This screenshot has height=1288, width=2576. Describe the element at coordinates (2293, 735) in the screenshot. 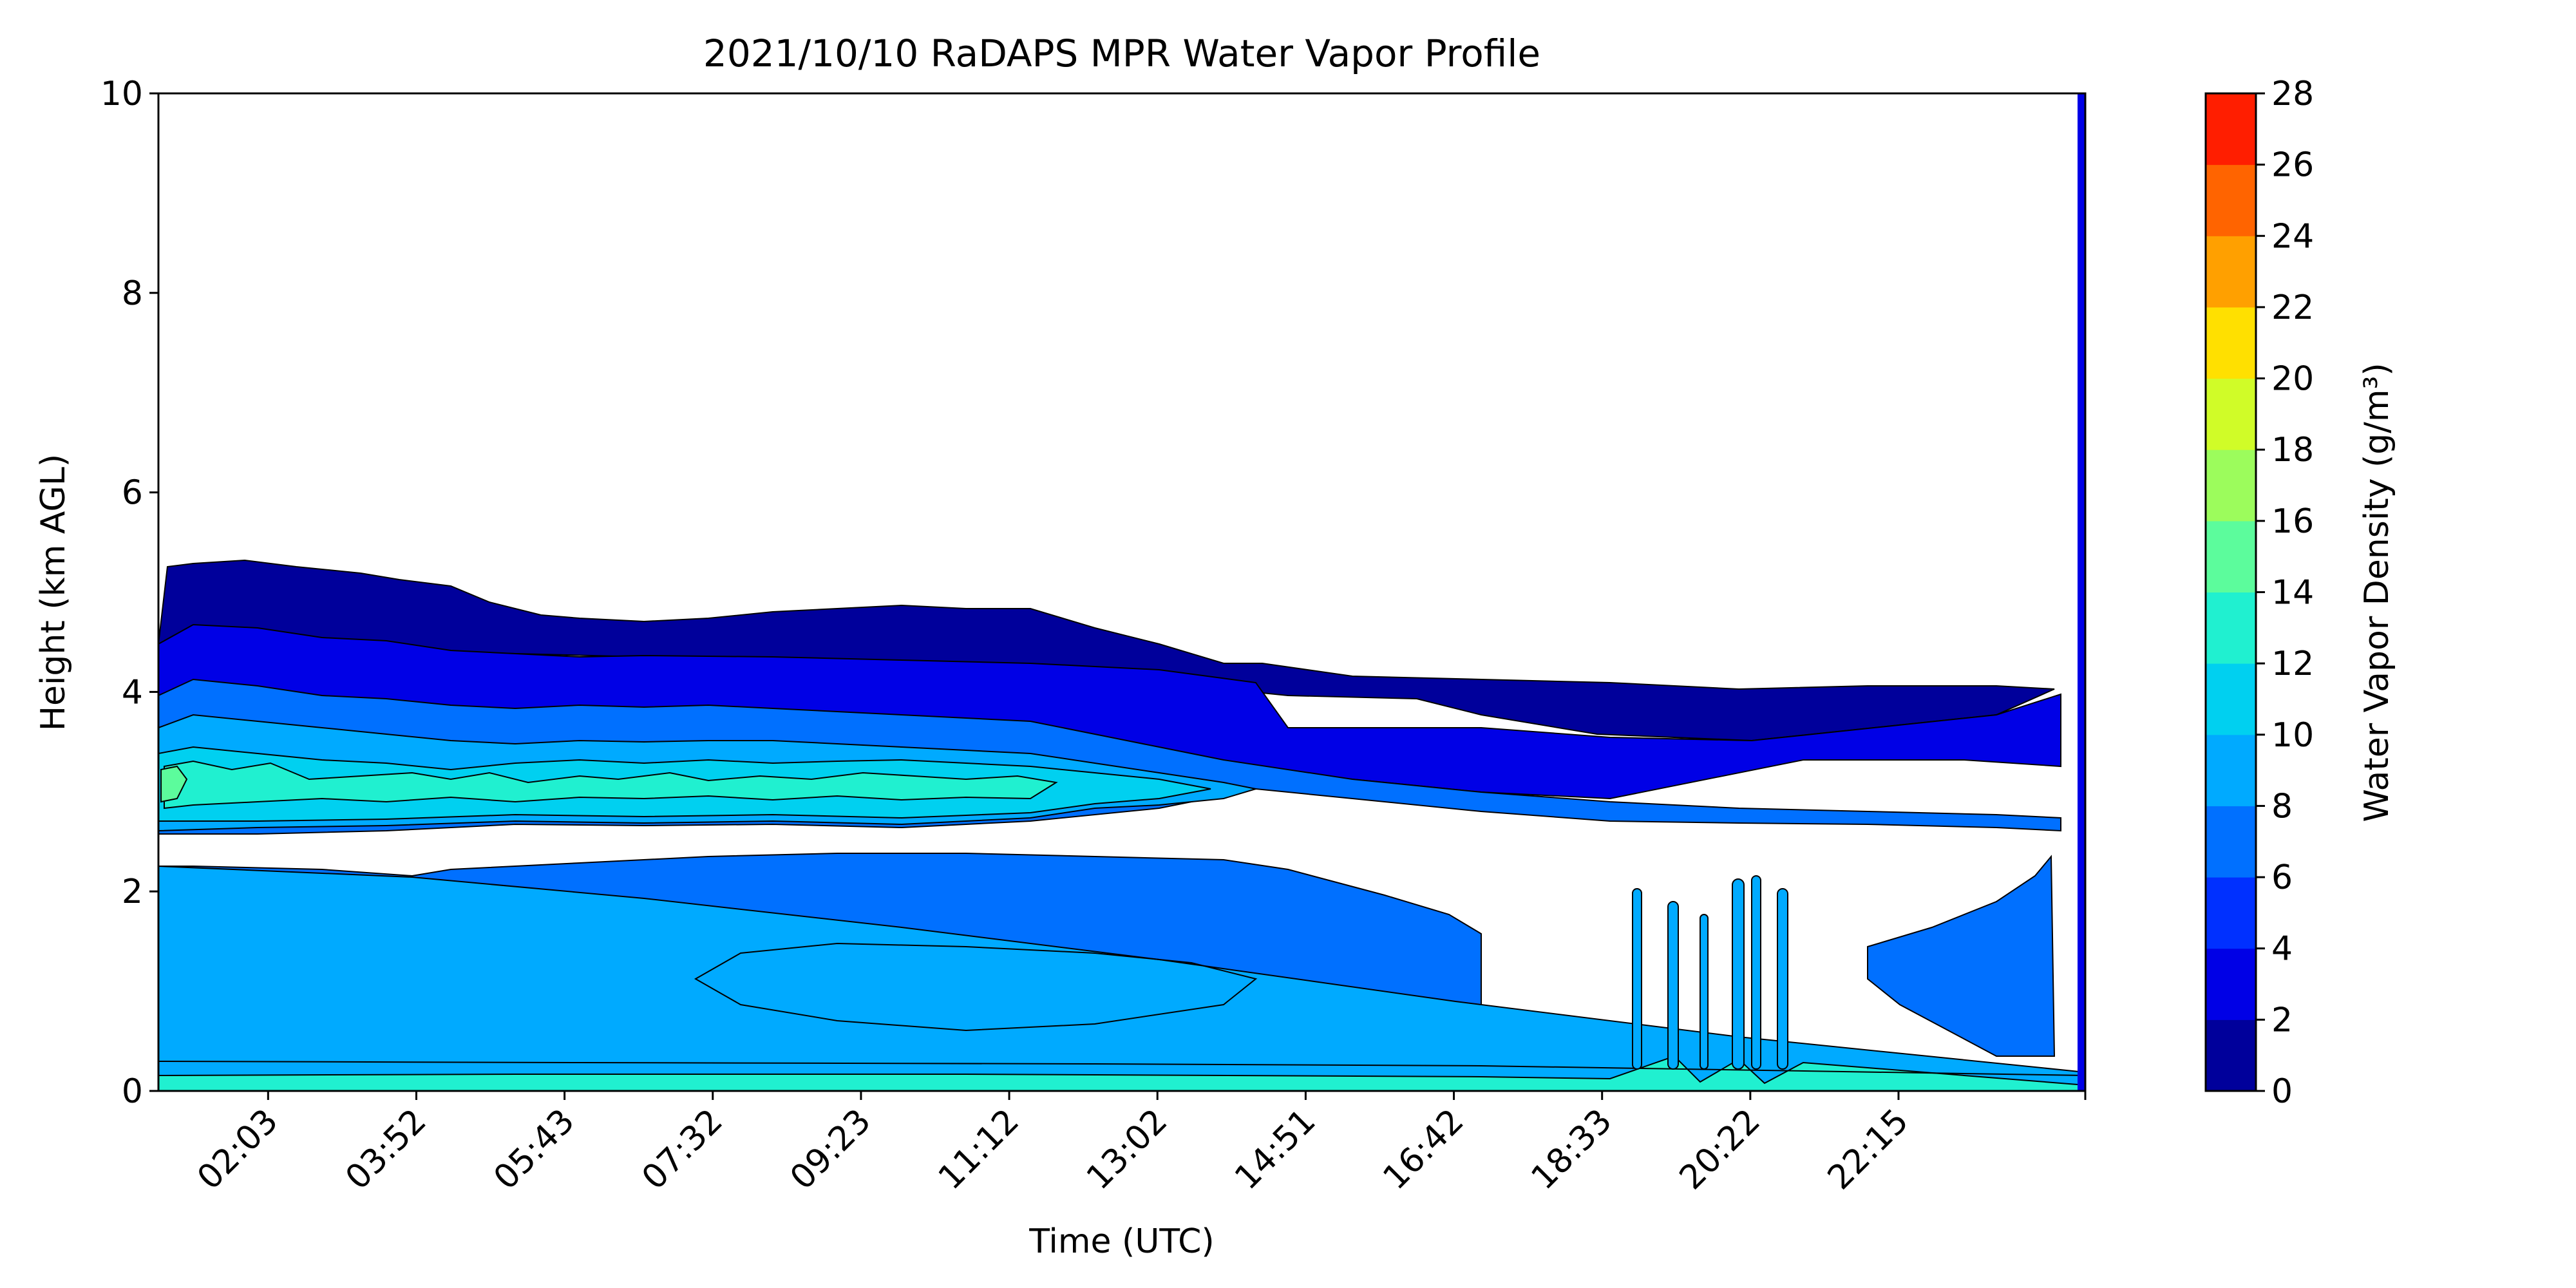

I see `colorbar-tick-label: 10` at that location.